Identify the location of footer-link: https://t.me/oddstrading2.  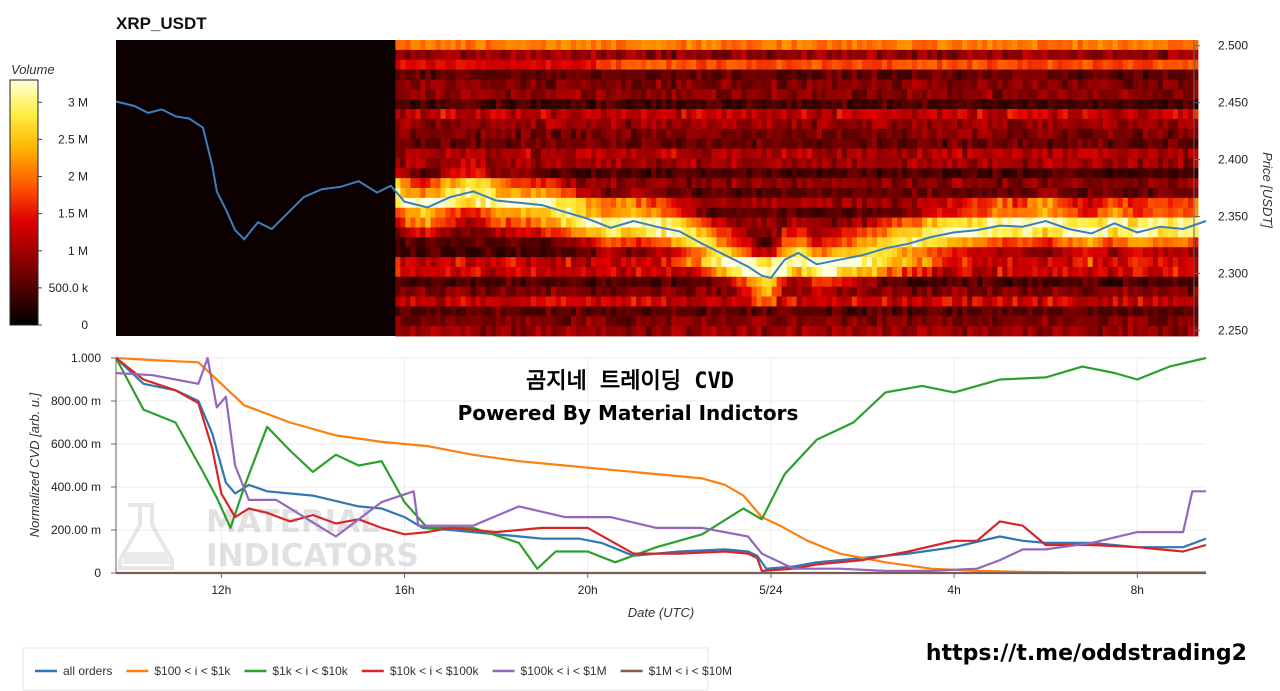
(1086, 653).